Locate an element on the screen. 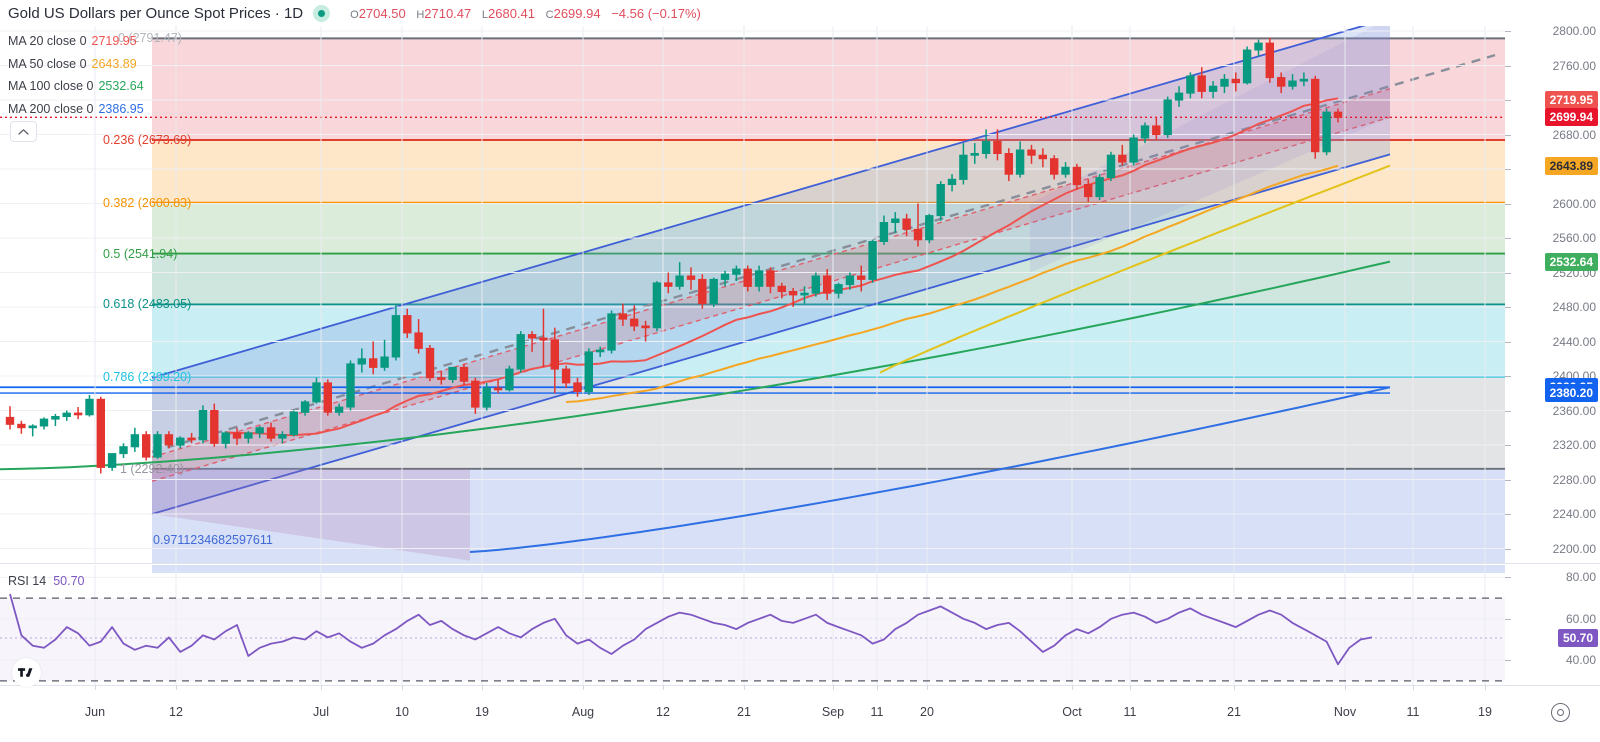  fib-label-2: 0.382 (2600.83) is located at coordinates (147, 202).